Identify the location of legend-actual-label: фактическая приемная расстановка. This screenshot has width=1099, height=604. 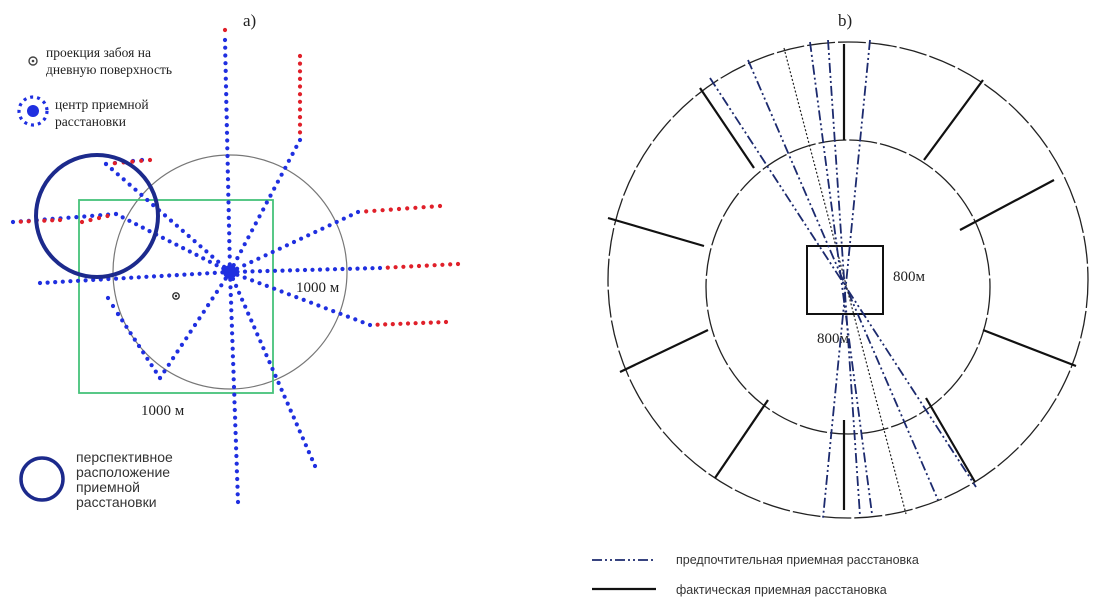
(781, 590).